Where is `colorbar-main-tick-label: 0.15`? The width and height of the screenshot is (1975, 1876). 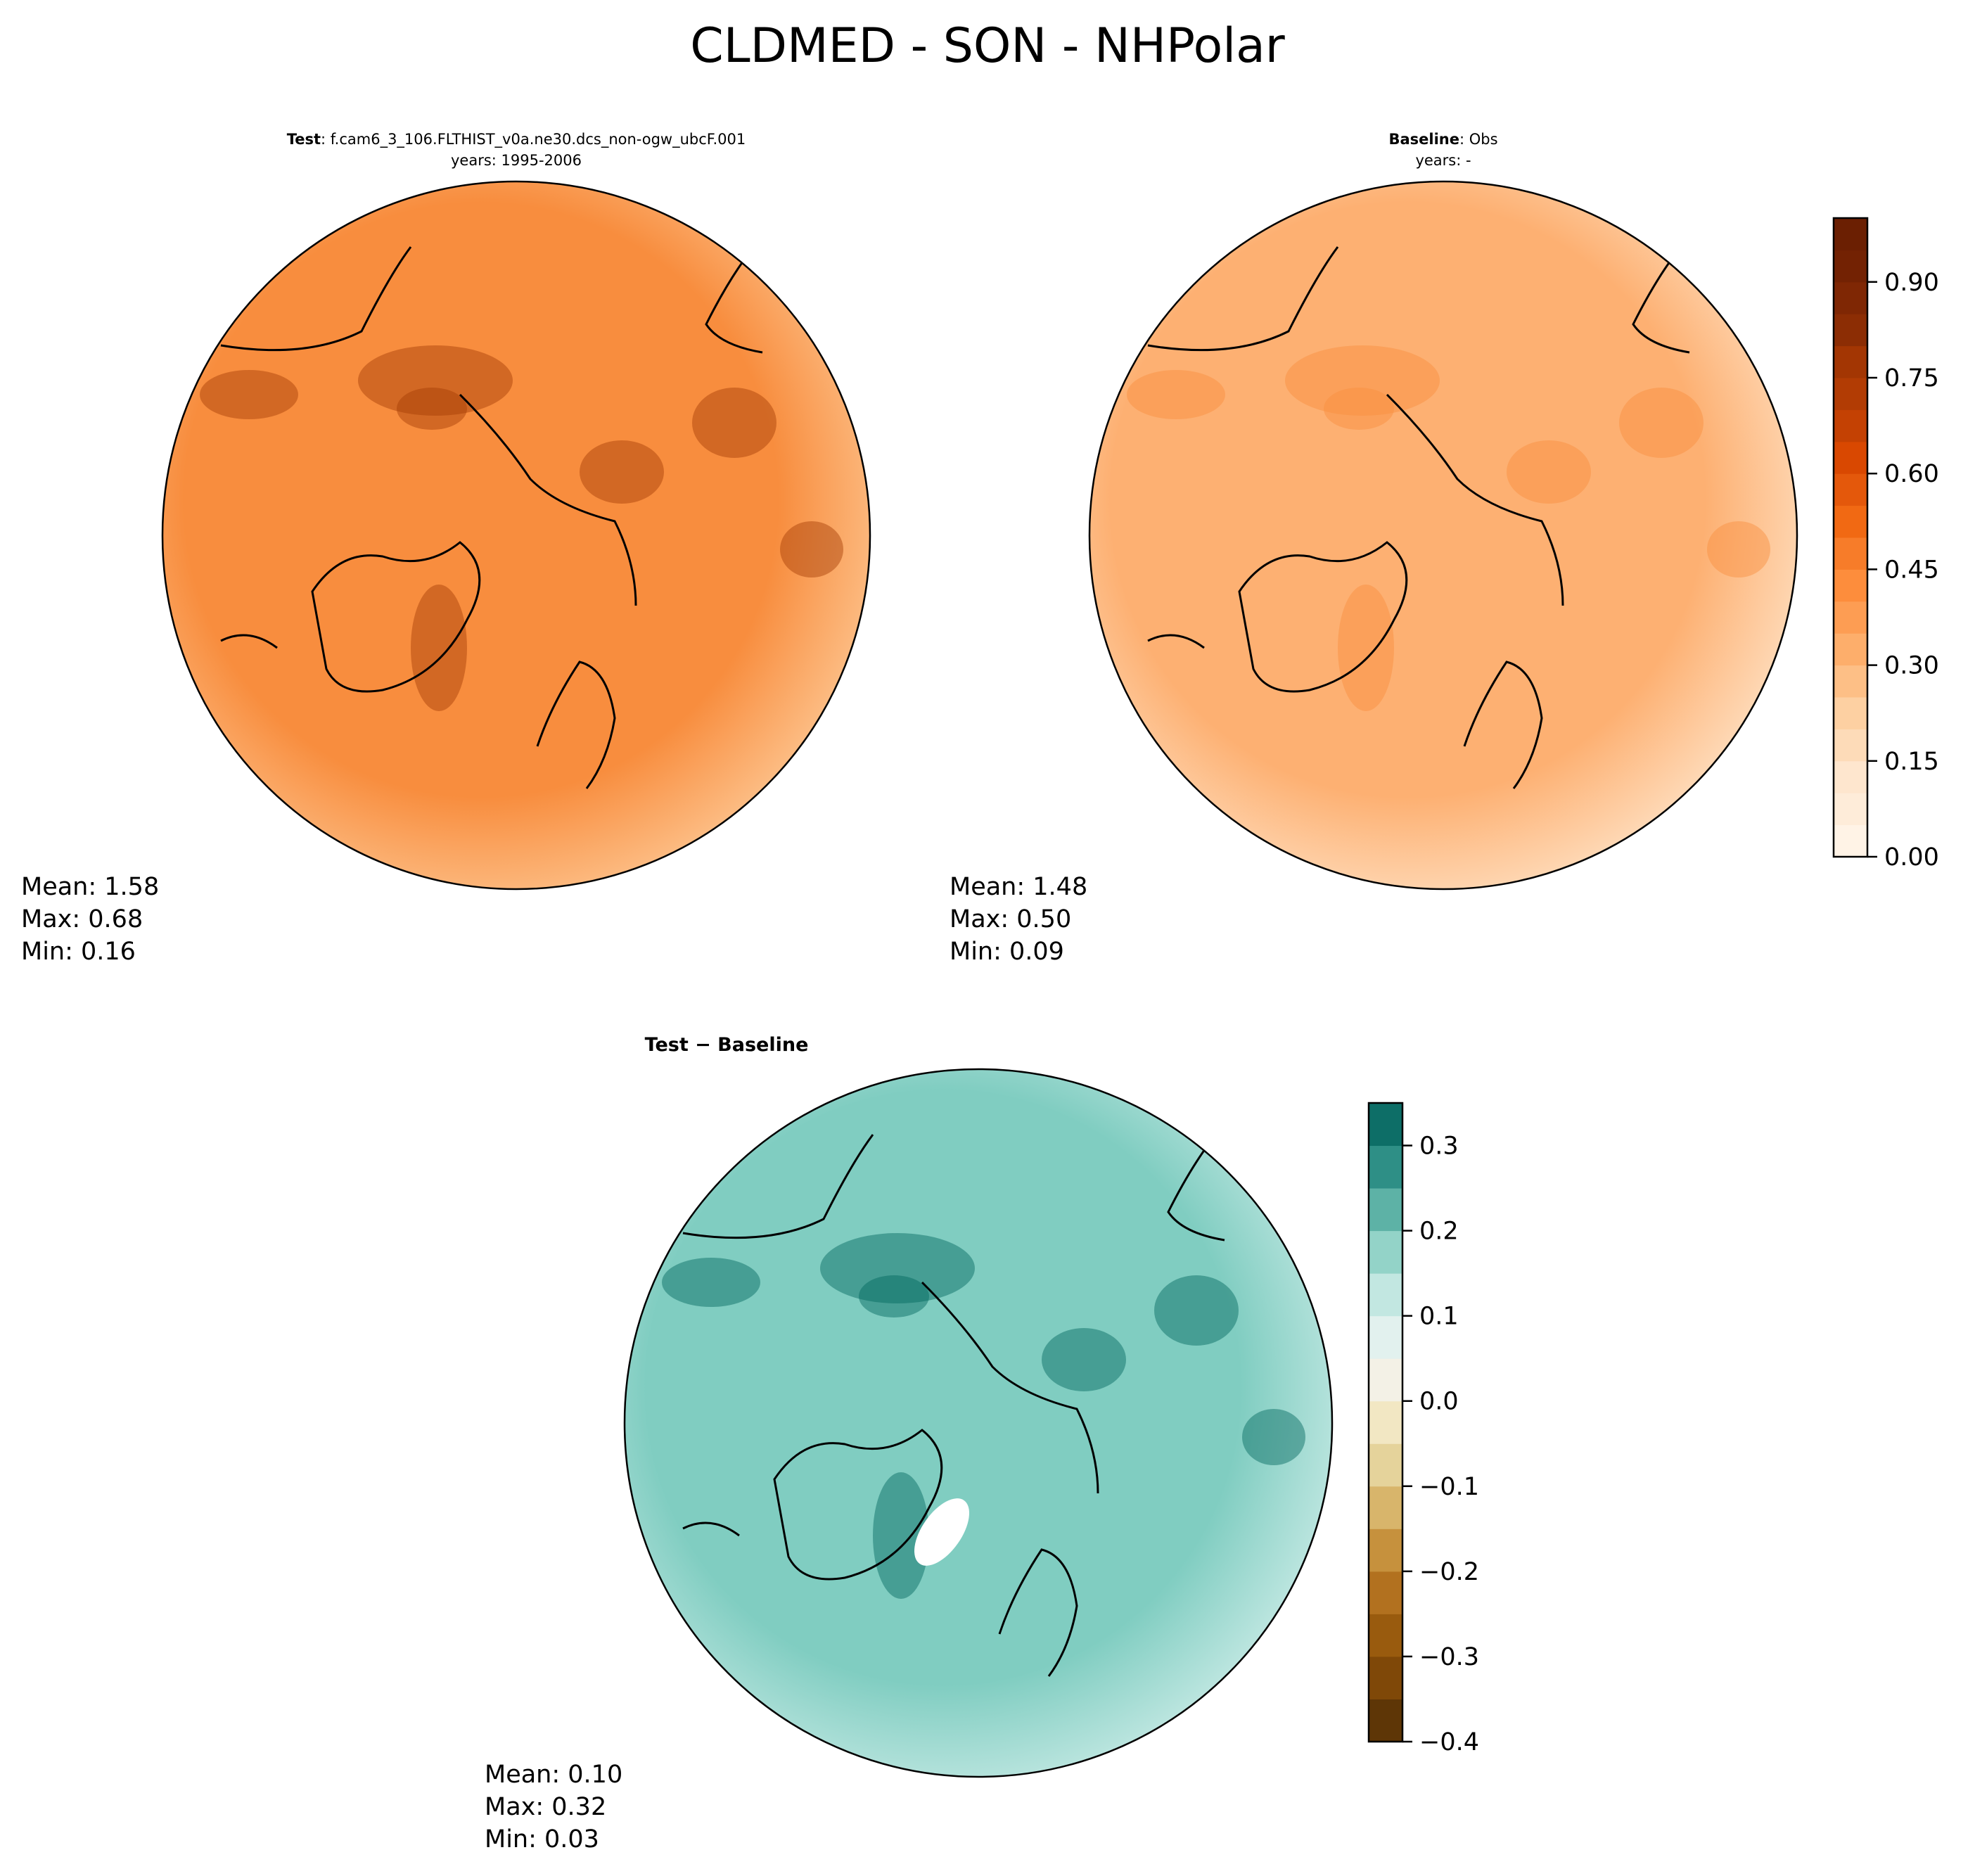
colorbar-main-tick-label: 0.15 is located at coordinates (1911, 762).